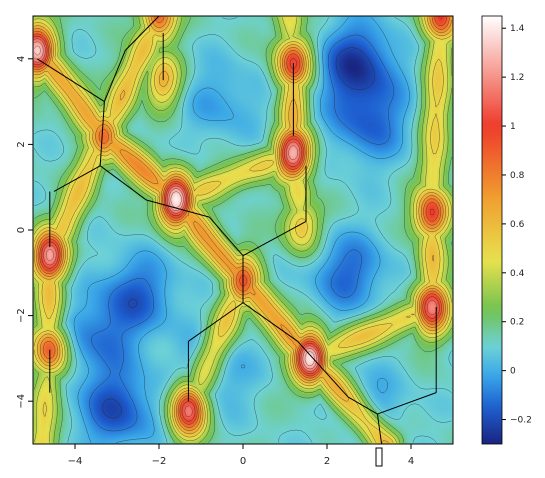 Image resolution: width=545 pixels, height=478 pixels. Describe the element at coordinates (492, 230) in the screenshot. I see `colorbar-gradient` at that location.